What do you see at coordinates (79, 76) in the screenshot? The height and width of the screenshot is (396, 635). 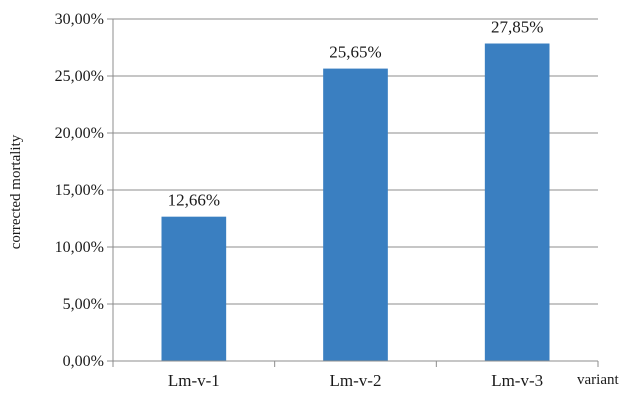 I see `y-tick-label: 25,00%` at bounding box center [79, 76].